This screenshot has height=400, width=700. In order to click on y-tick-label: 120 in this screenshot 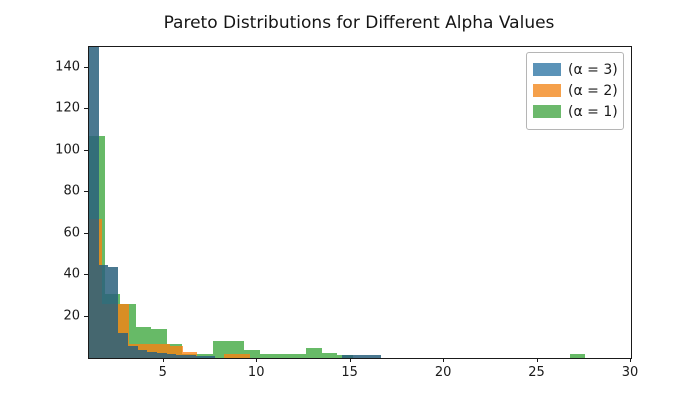, I will do `click(67, 108)`.